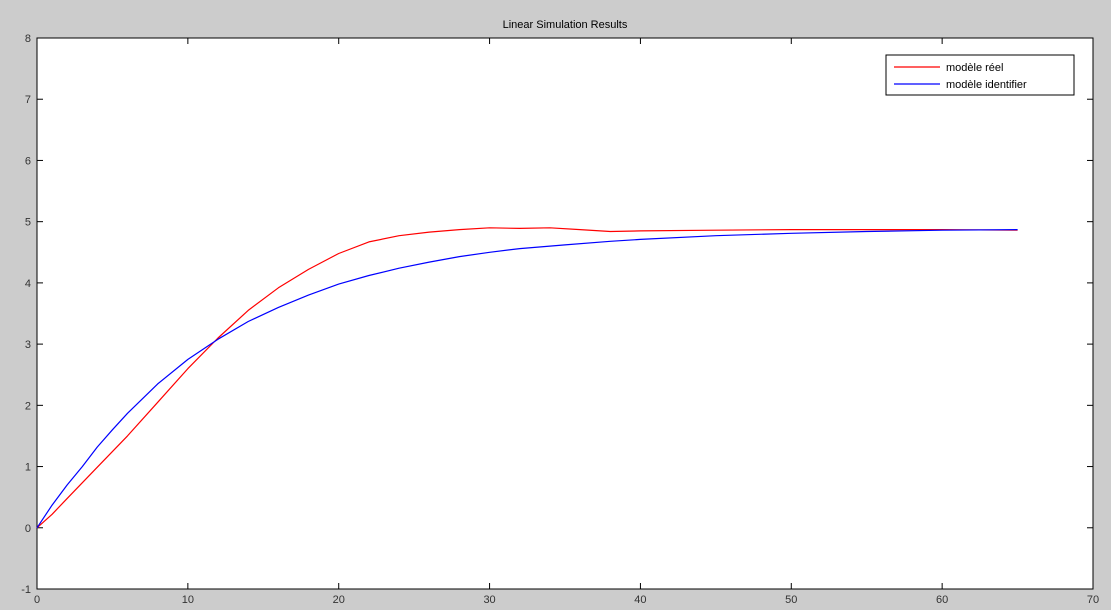  Describe the element at coordinates (37, 600) in the screenshot. I see `x-tick-label: 0` at that location.